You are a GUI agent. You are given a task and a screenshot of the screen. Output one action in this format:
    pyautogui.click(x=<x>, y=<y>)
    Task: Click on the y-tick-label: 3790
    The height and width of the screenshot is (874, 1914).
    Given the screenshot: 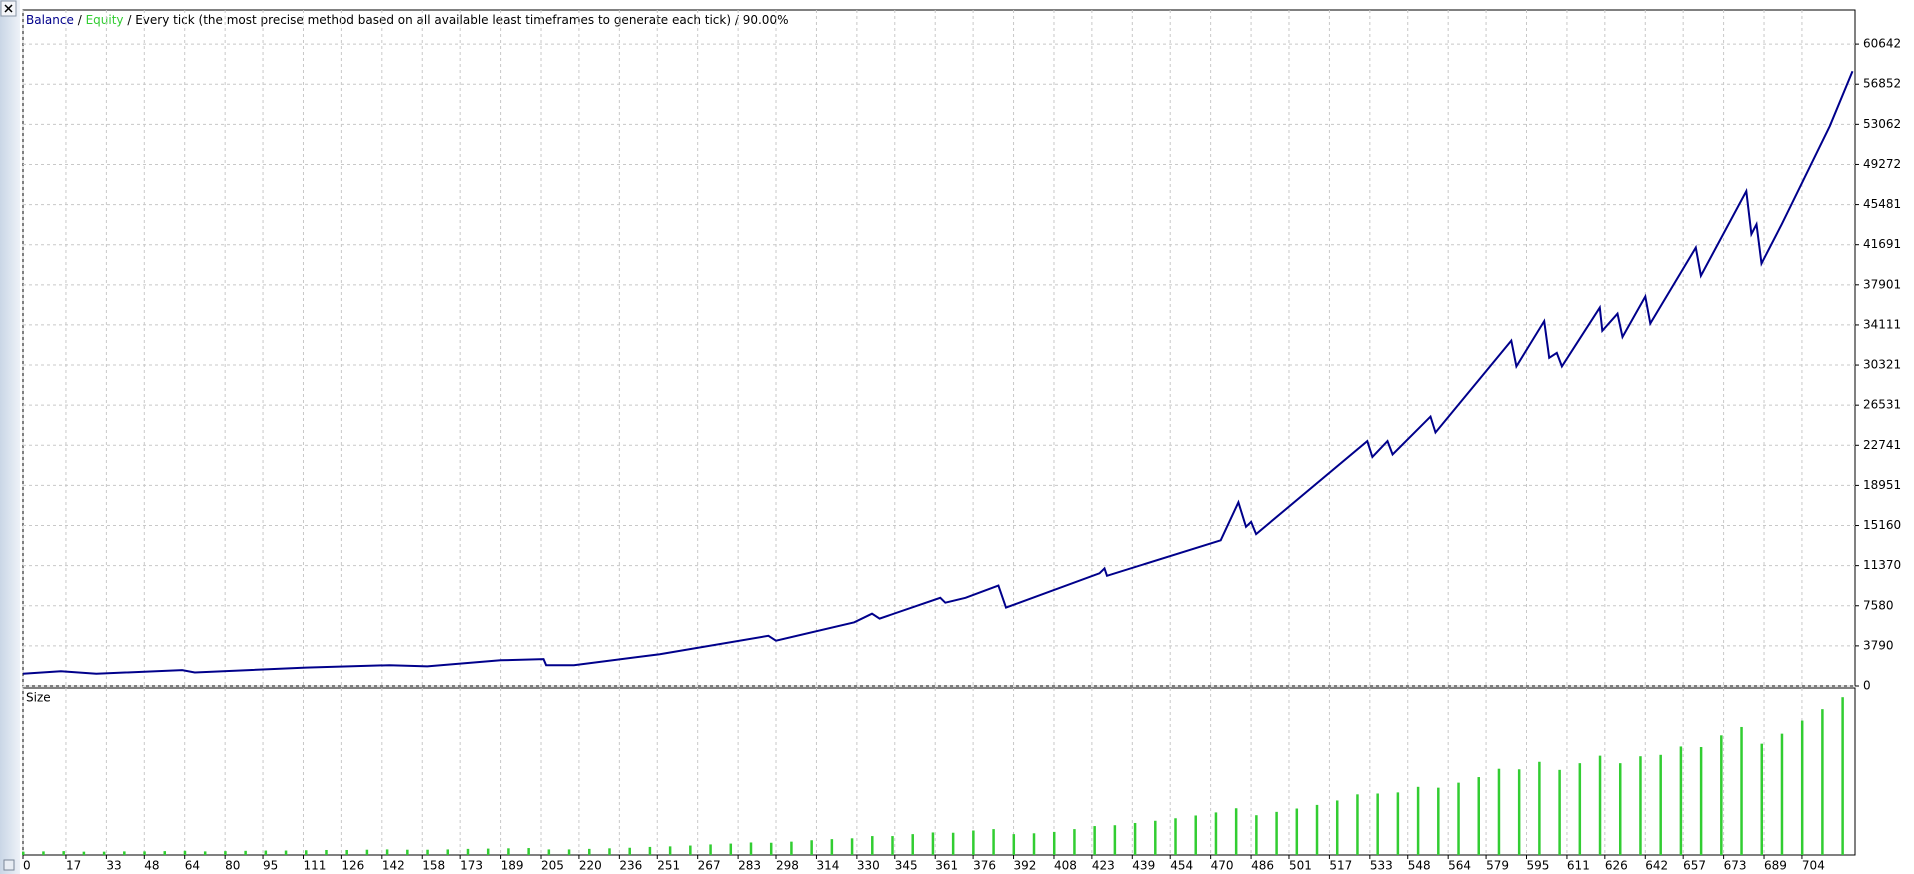 What is the action you would take?
    pyautogui.click(x=1878, y=645)
    